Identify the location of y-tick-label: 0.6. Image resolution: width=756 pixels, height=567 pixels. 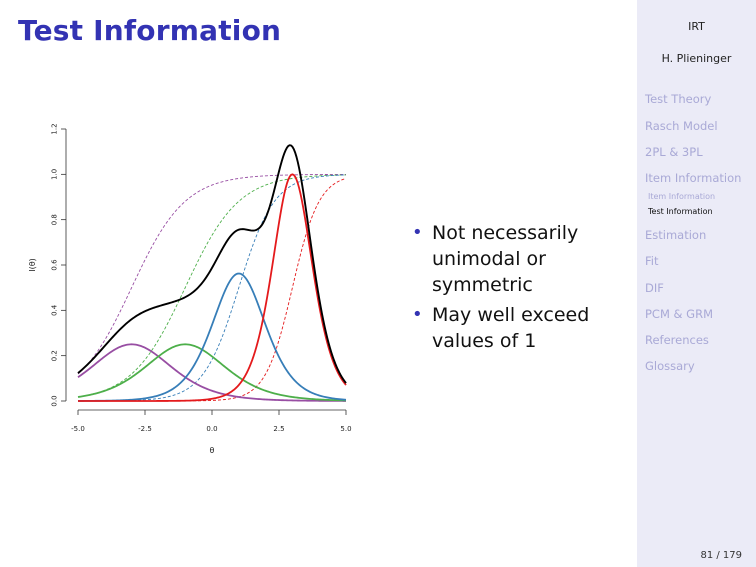
(55, 265).